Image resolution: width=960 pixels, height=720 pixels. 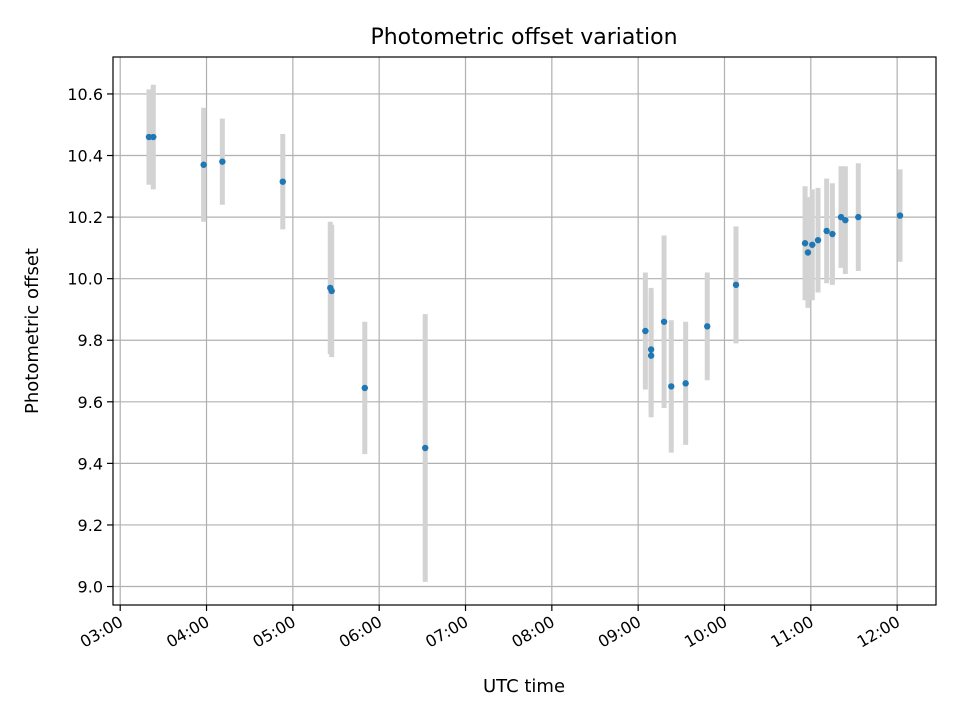 I want to click on x-tick-label: 03:00, so click(x=101, y=632).